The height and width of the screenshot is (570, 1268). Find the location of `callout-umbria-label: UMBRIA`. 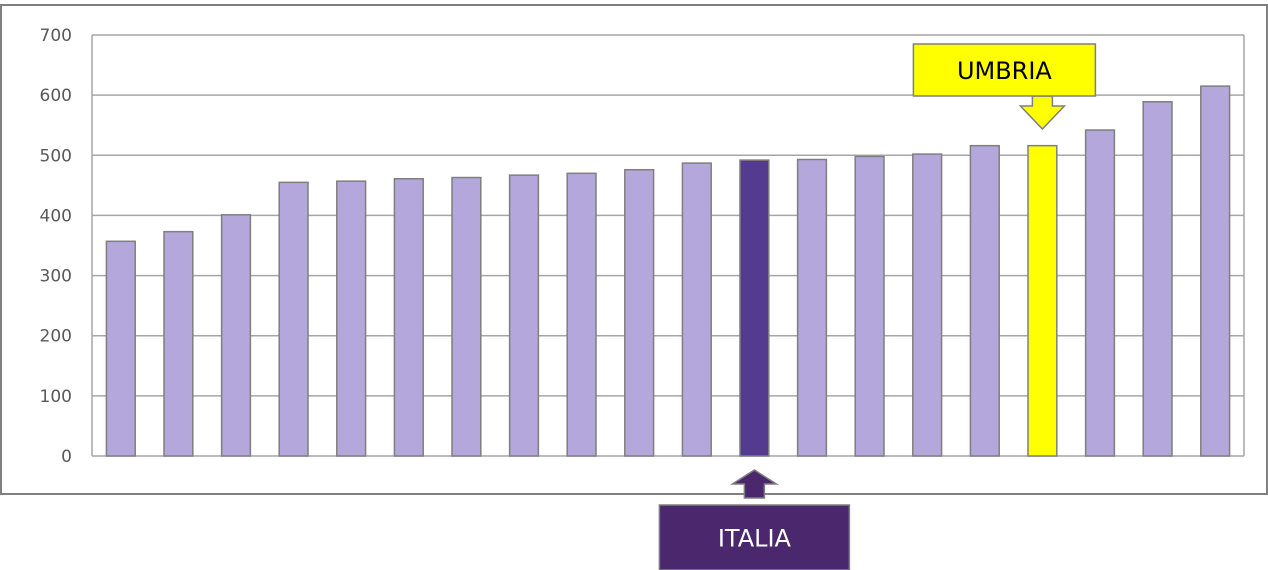

callout-umbria-label: UMBRIA is located at coordinates (1004, 71).